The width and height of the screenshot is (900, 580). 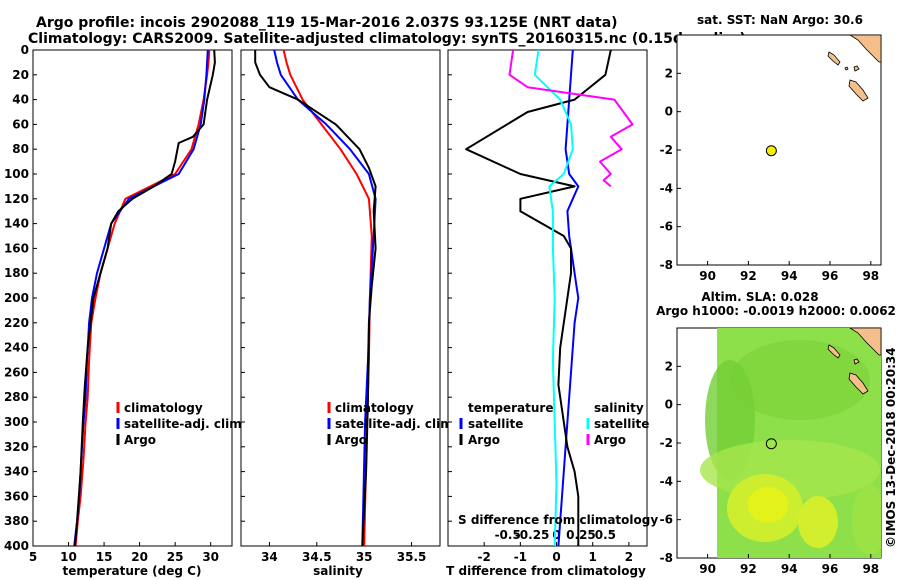 What do you see at coordinates (269, 557) in the screenshot?
I see `x-tick-label: 34` at bounding box center [269, 557].